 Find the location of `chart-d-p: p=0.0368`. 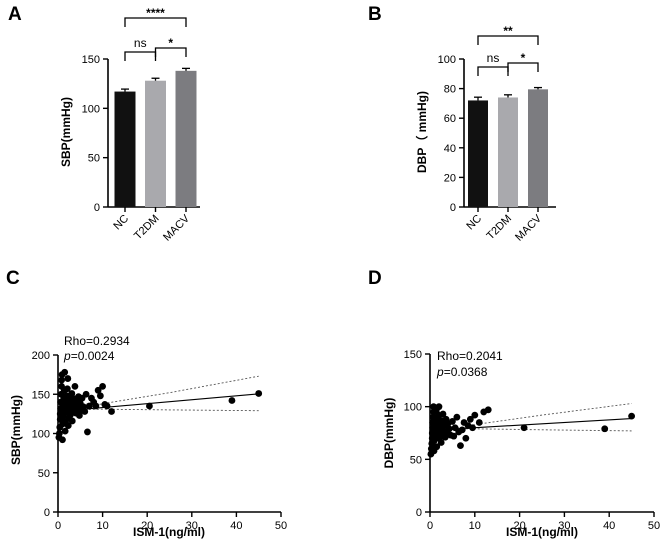

chart-d-p: p=0.0368 is located at coordinates (462, 372).